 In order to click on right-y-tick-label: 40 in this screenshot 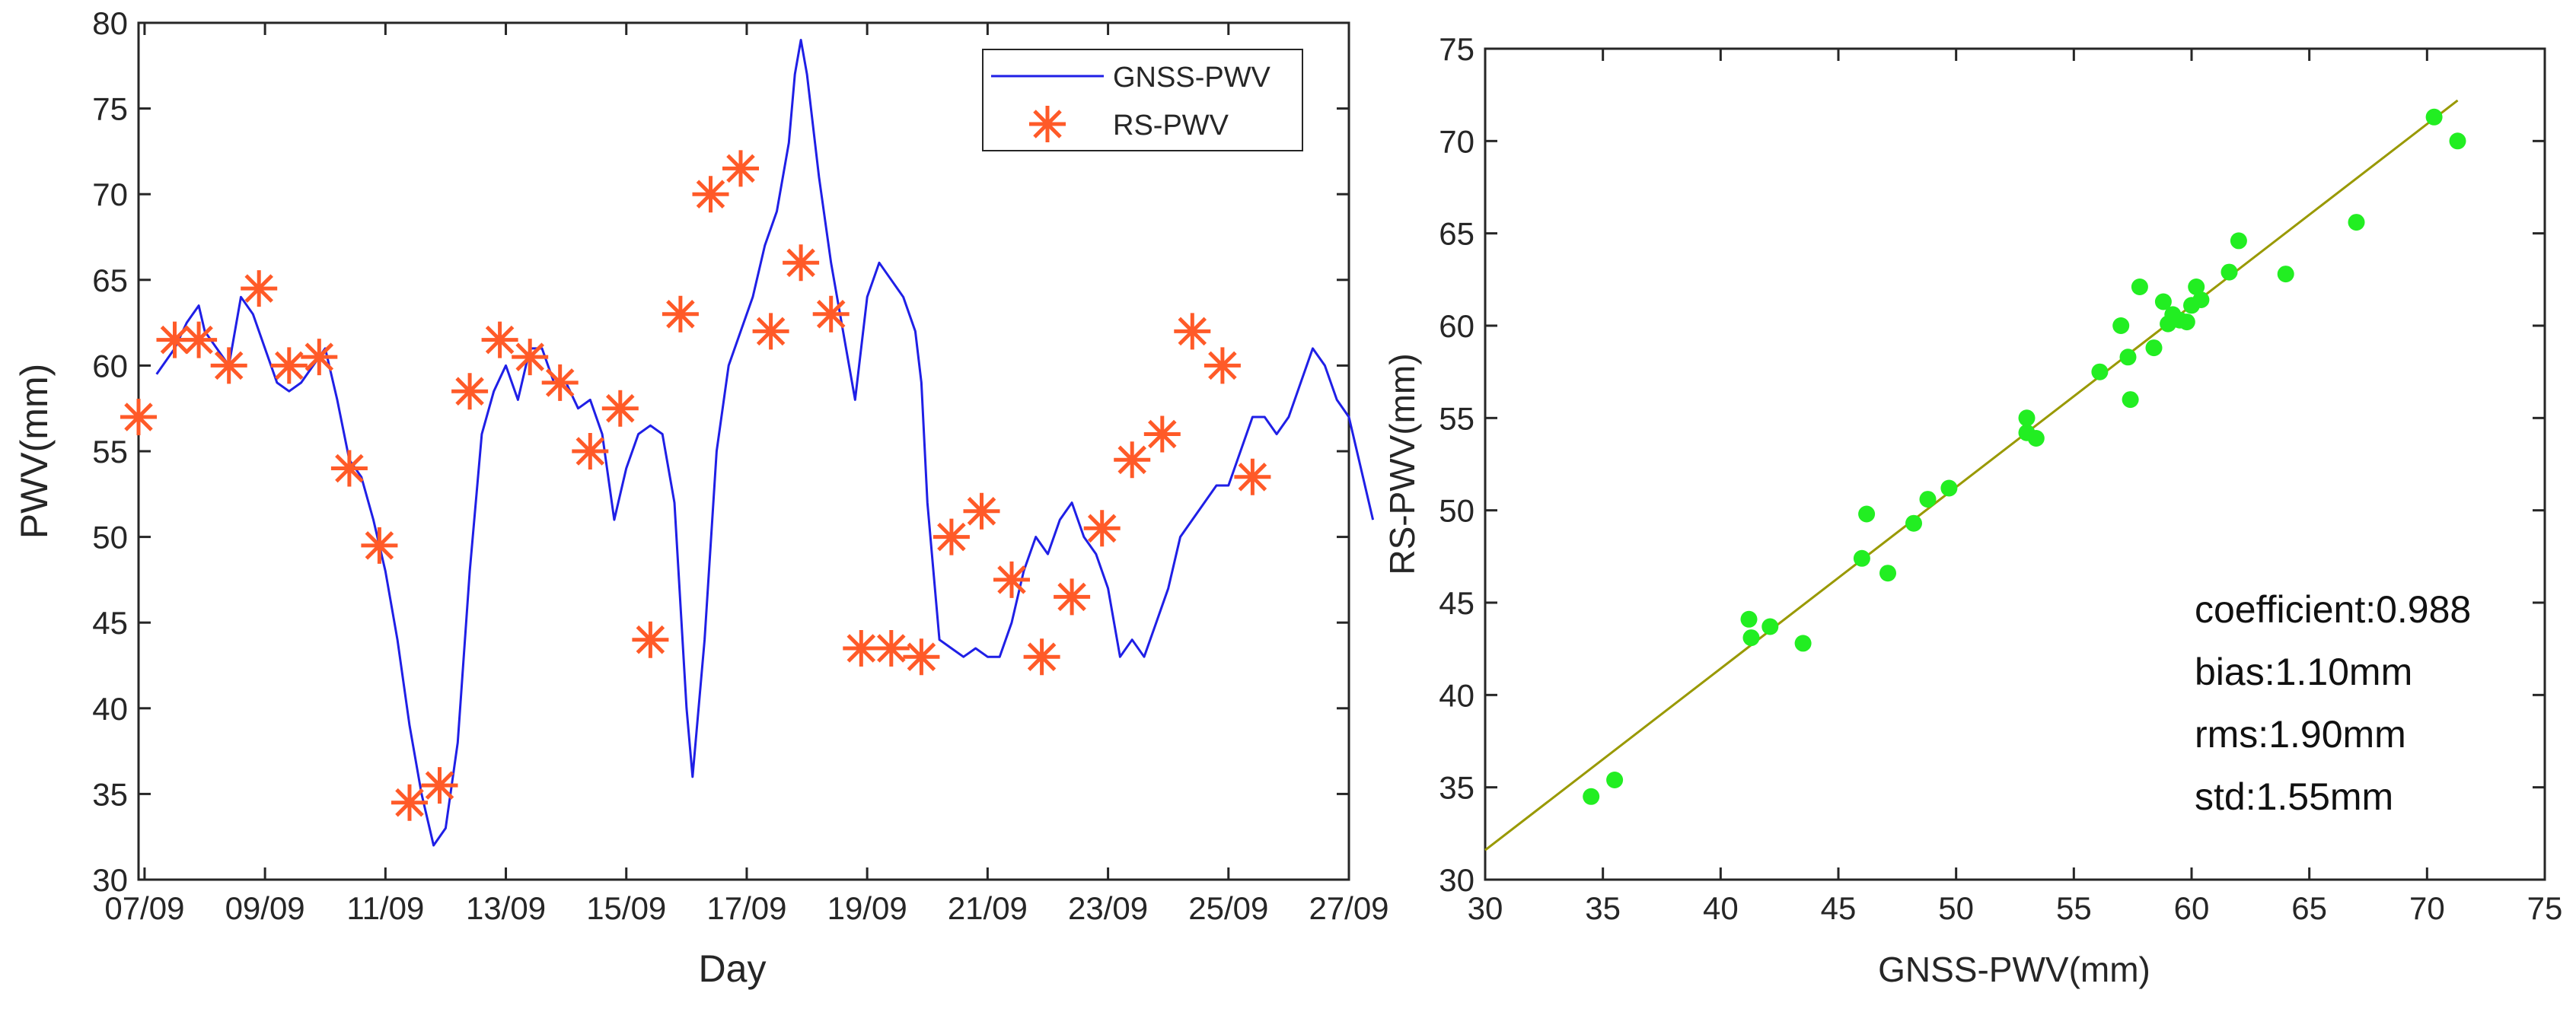, I will do `click(1457, 695)`.